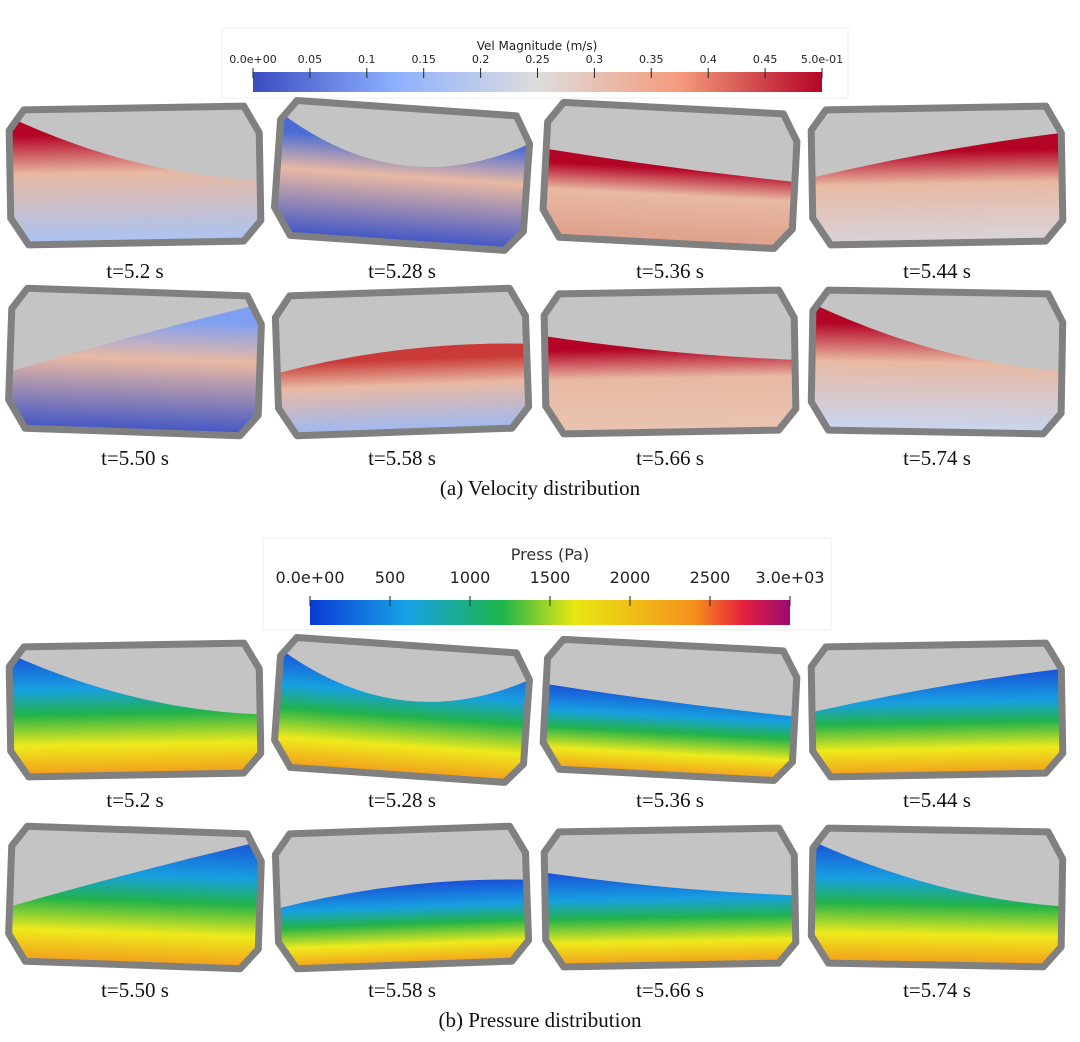  What do you see at coordinates (822, 59) in the screenshot?
I see `tick-label: 5.0e-01` at bounding box center [822, 59].